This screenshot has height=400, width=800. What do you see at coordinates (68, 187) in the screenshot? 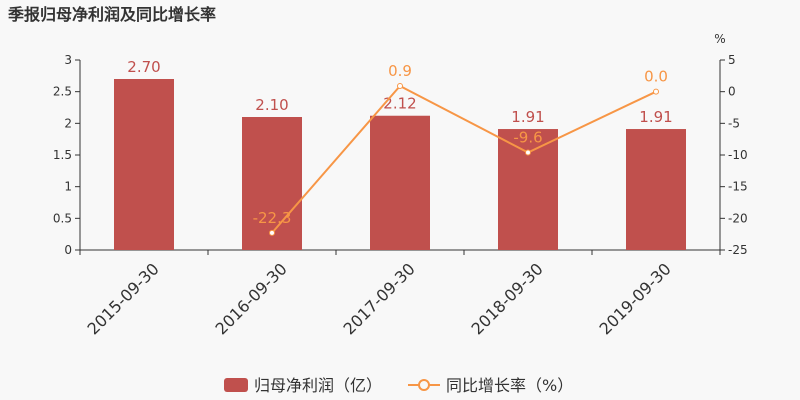
I see `left-axis-tick-label: 1` at bounding box center [68, 187].